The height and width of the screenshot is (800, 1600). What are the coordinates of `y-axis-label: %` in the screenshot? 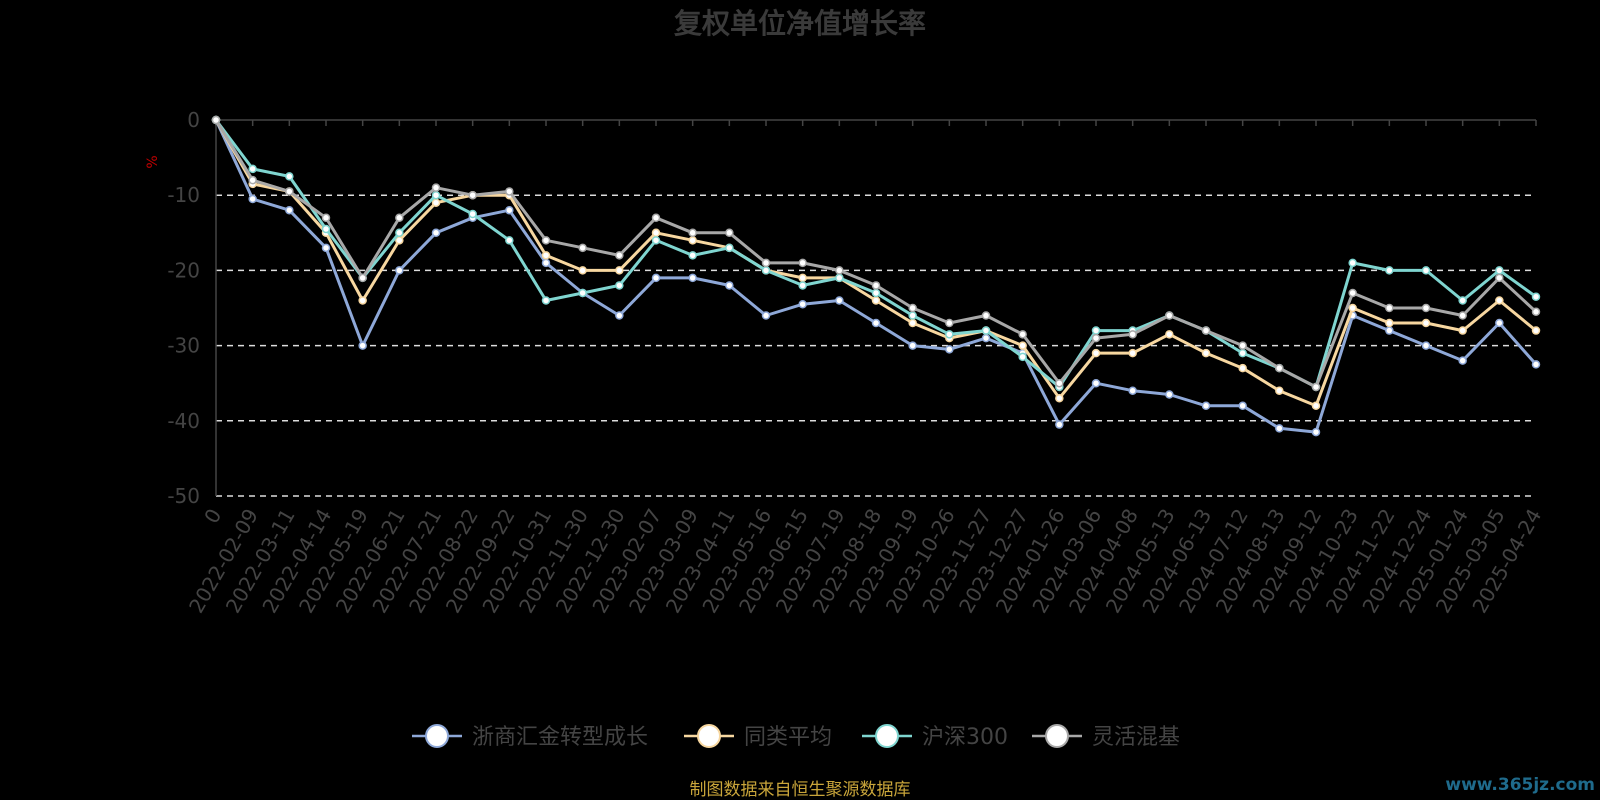 It's located at (153, 161).